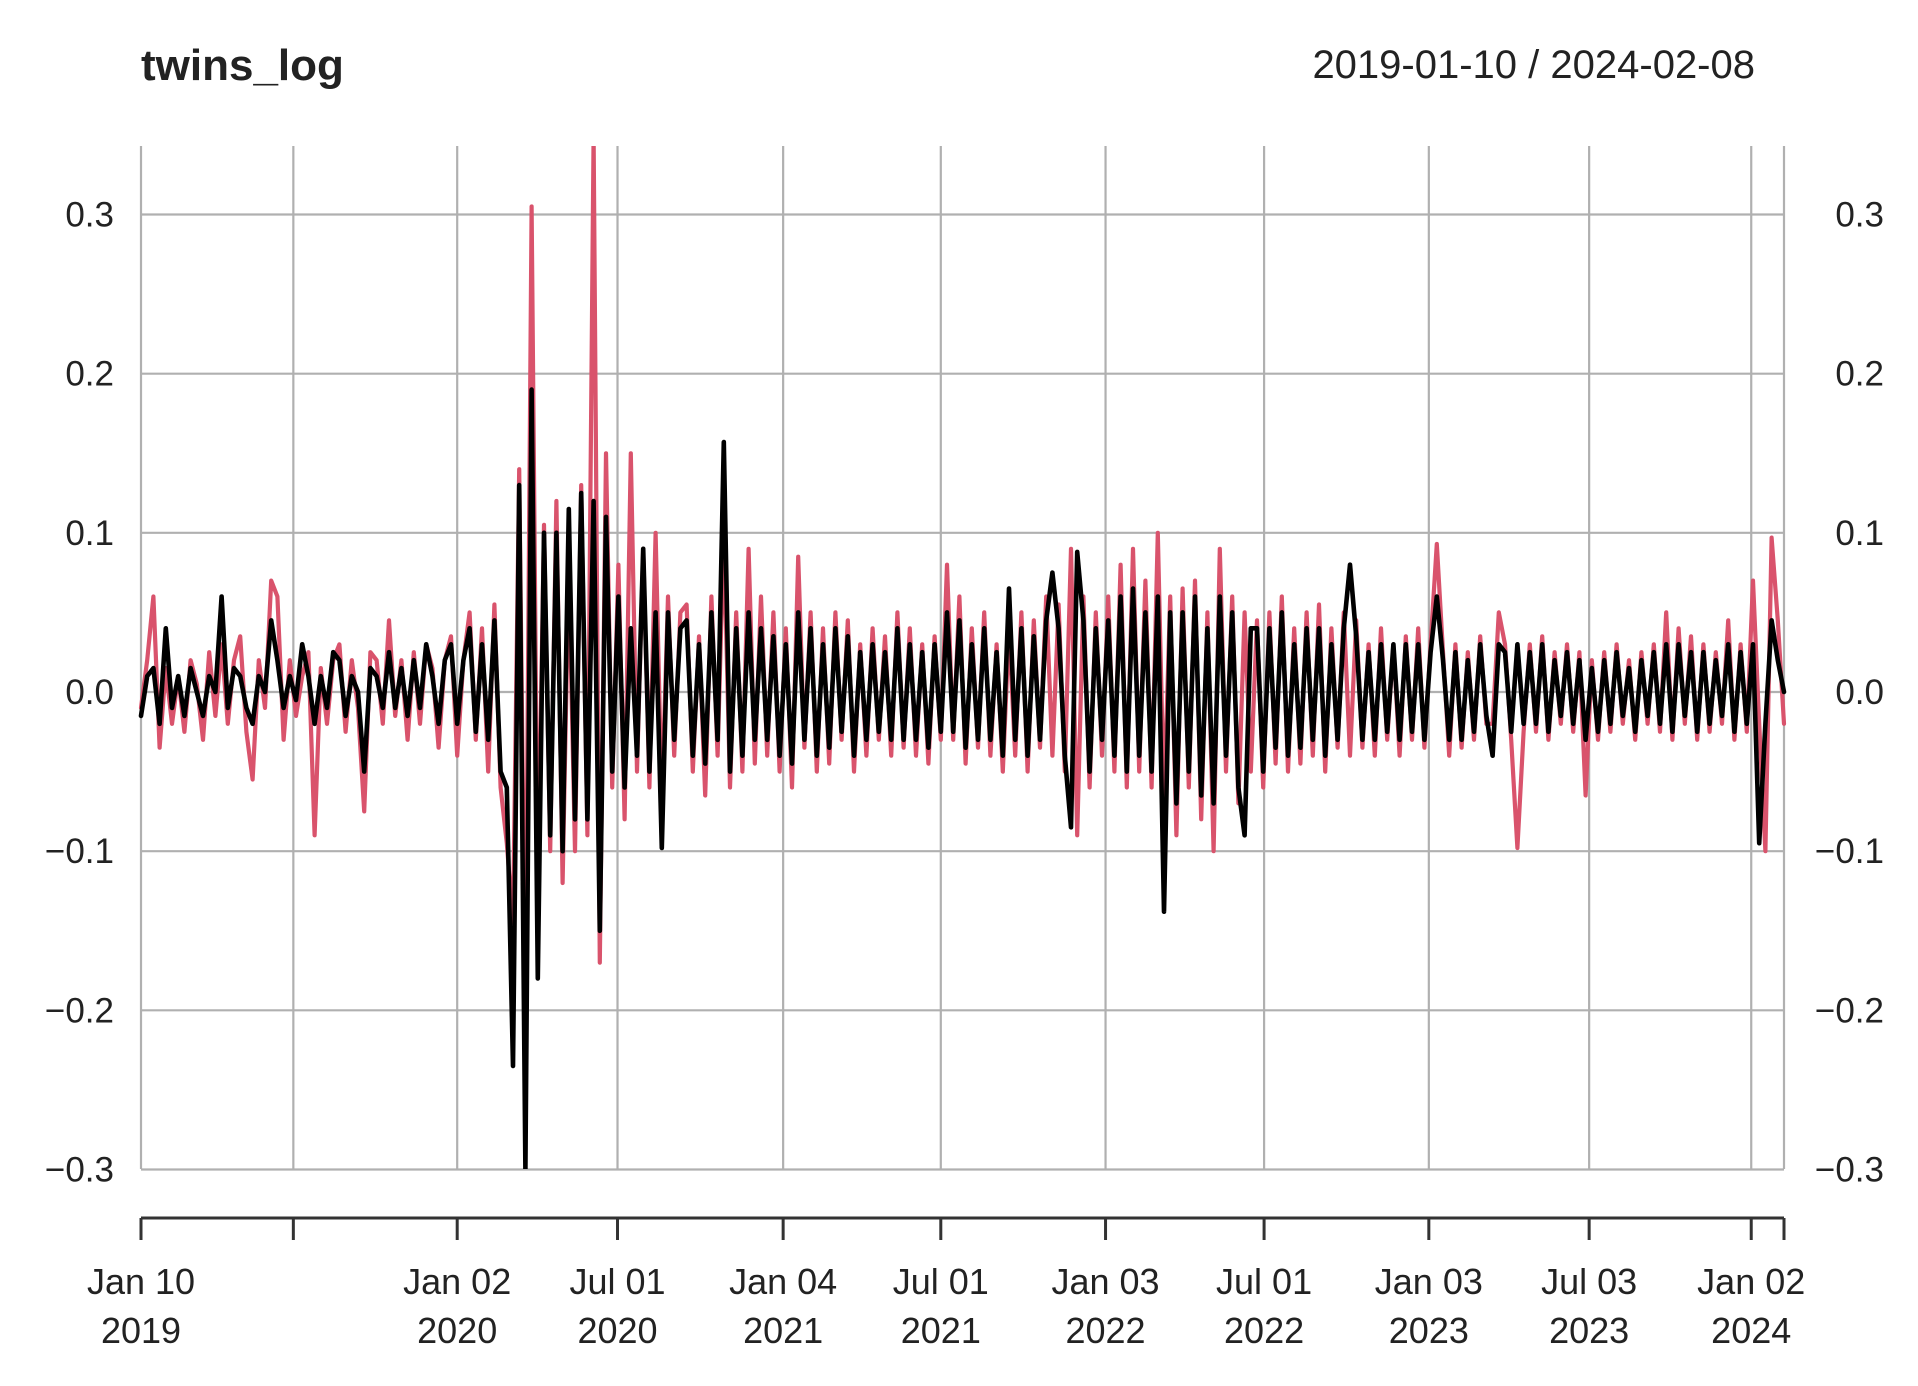 This screenshot has width=1918, height=1386. Describe the element at coordinates (89, 533) in the screenshot. I see `y-tick-label-left: 0.1` at that location.